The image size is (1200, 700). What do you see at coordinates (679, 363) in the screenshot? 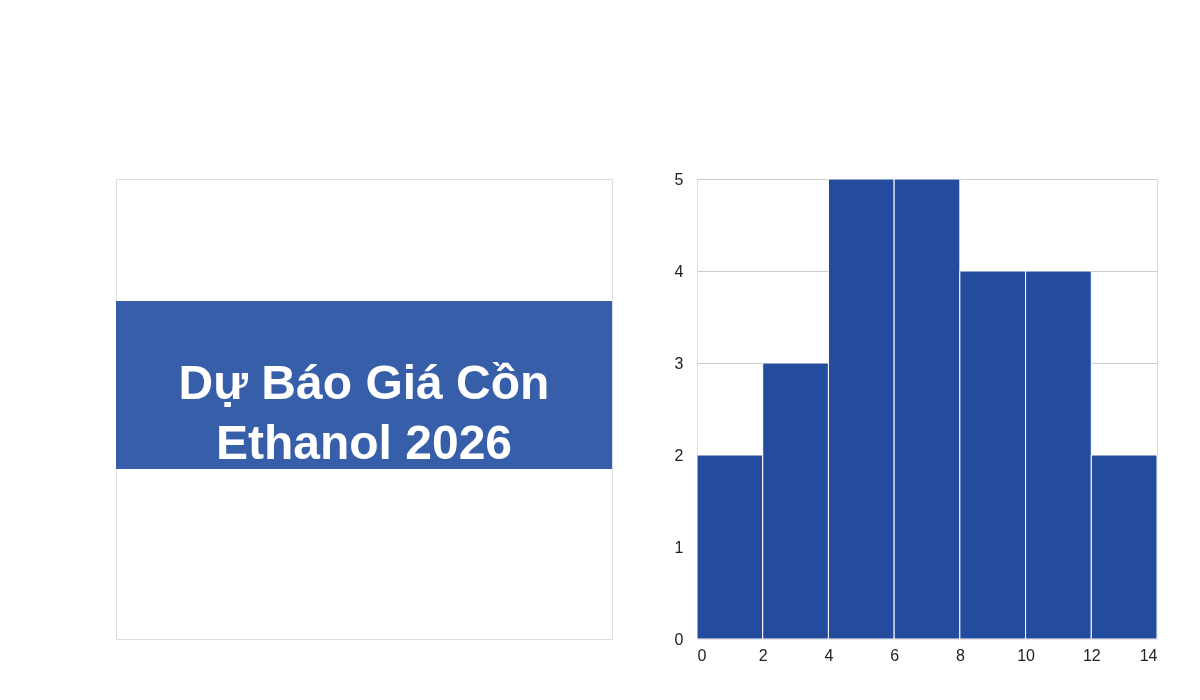
I see `y-tick-label: 3` at bounding box center [679, 363].